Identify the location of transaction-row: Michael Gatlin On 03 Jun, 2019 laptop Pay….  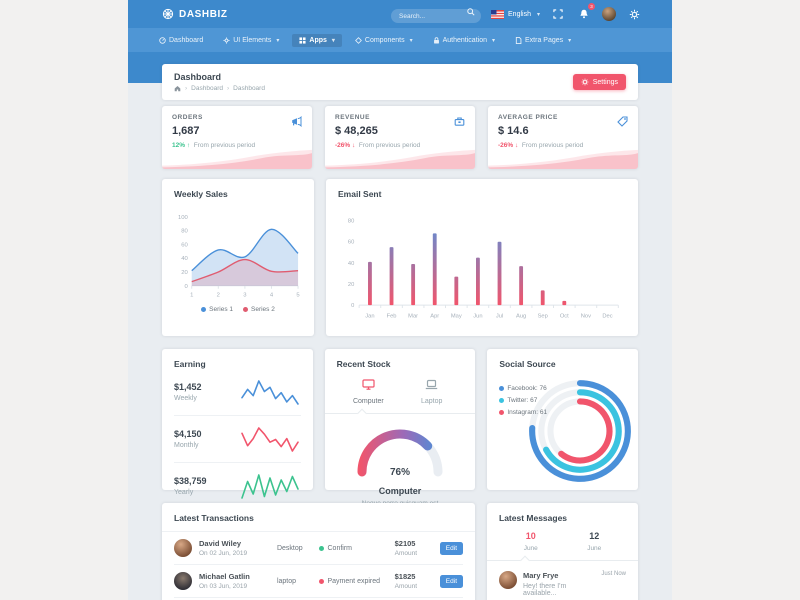
(318, 582).